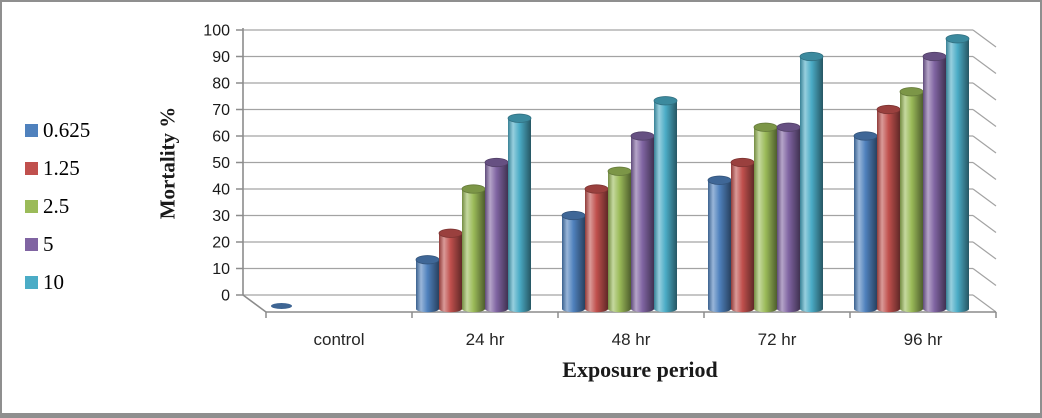 This screenshot has height=418, width=1042. Describe the element at coordinates (934, 182) in the screenshot. I see `bar-5-96 hr` at that location.